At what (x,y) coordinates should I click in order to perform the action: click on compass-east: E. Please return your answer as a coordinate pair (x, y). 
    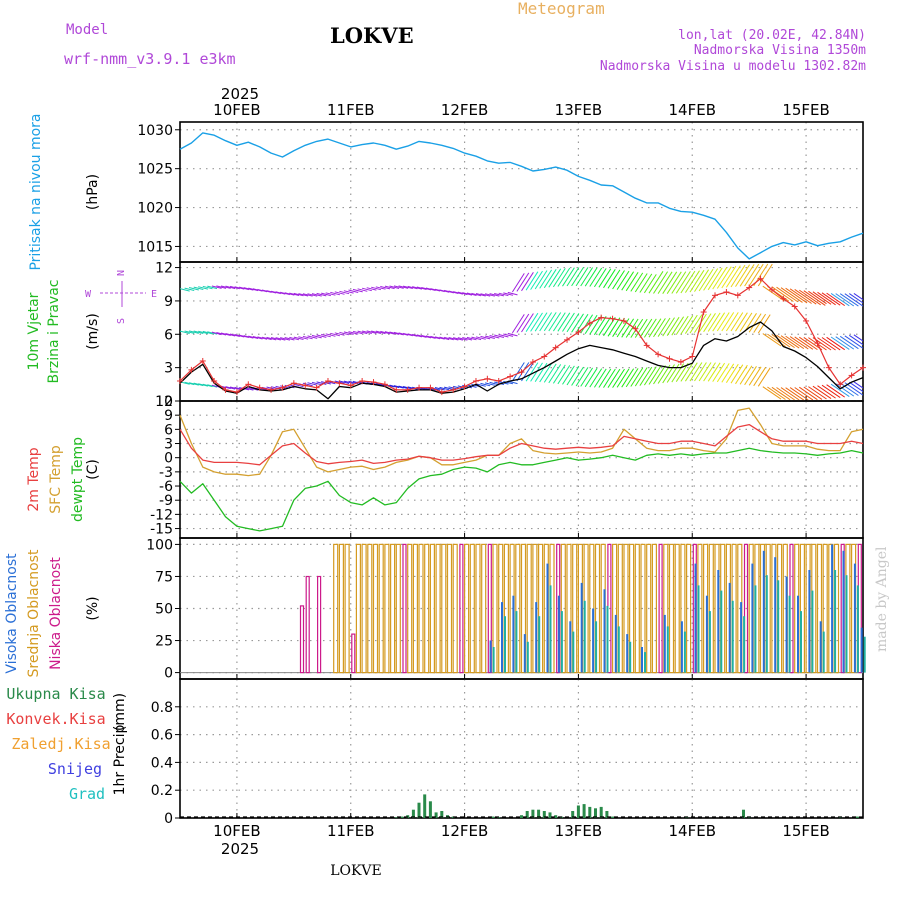
    Looking at the image, I should click on (154, 294).